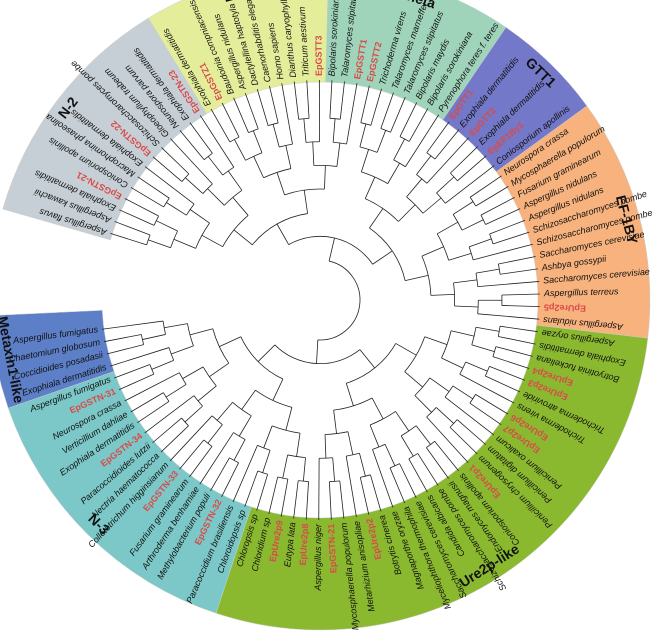  I want to click on leaf-label: EpGSTT3, so click(319, 55).